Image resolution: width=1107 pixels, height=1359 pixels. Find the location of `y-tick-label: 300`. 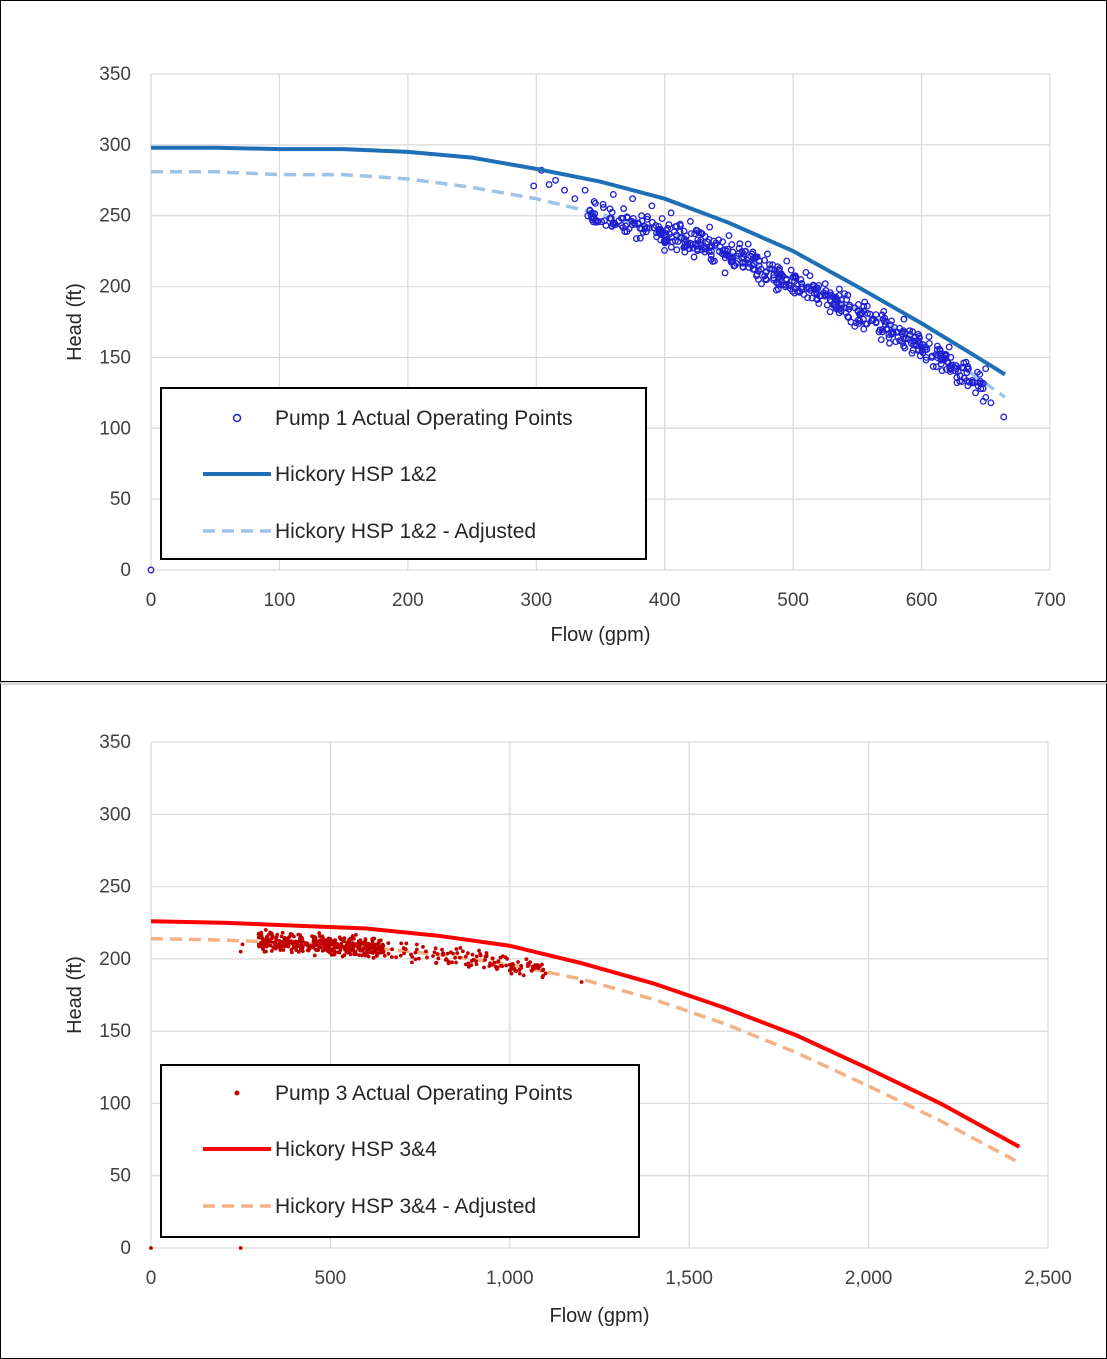

y-tick-label: 300 is located at coordinates (115, 145).